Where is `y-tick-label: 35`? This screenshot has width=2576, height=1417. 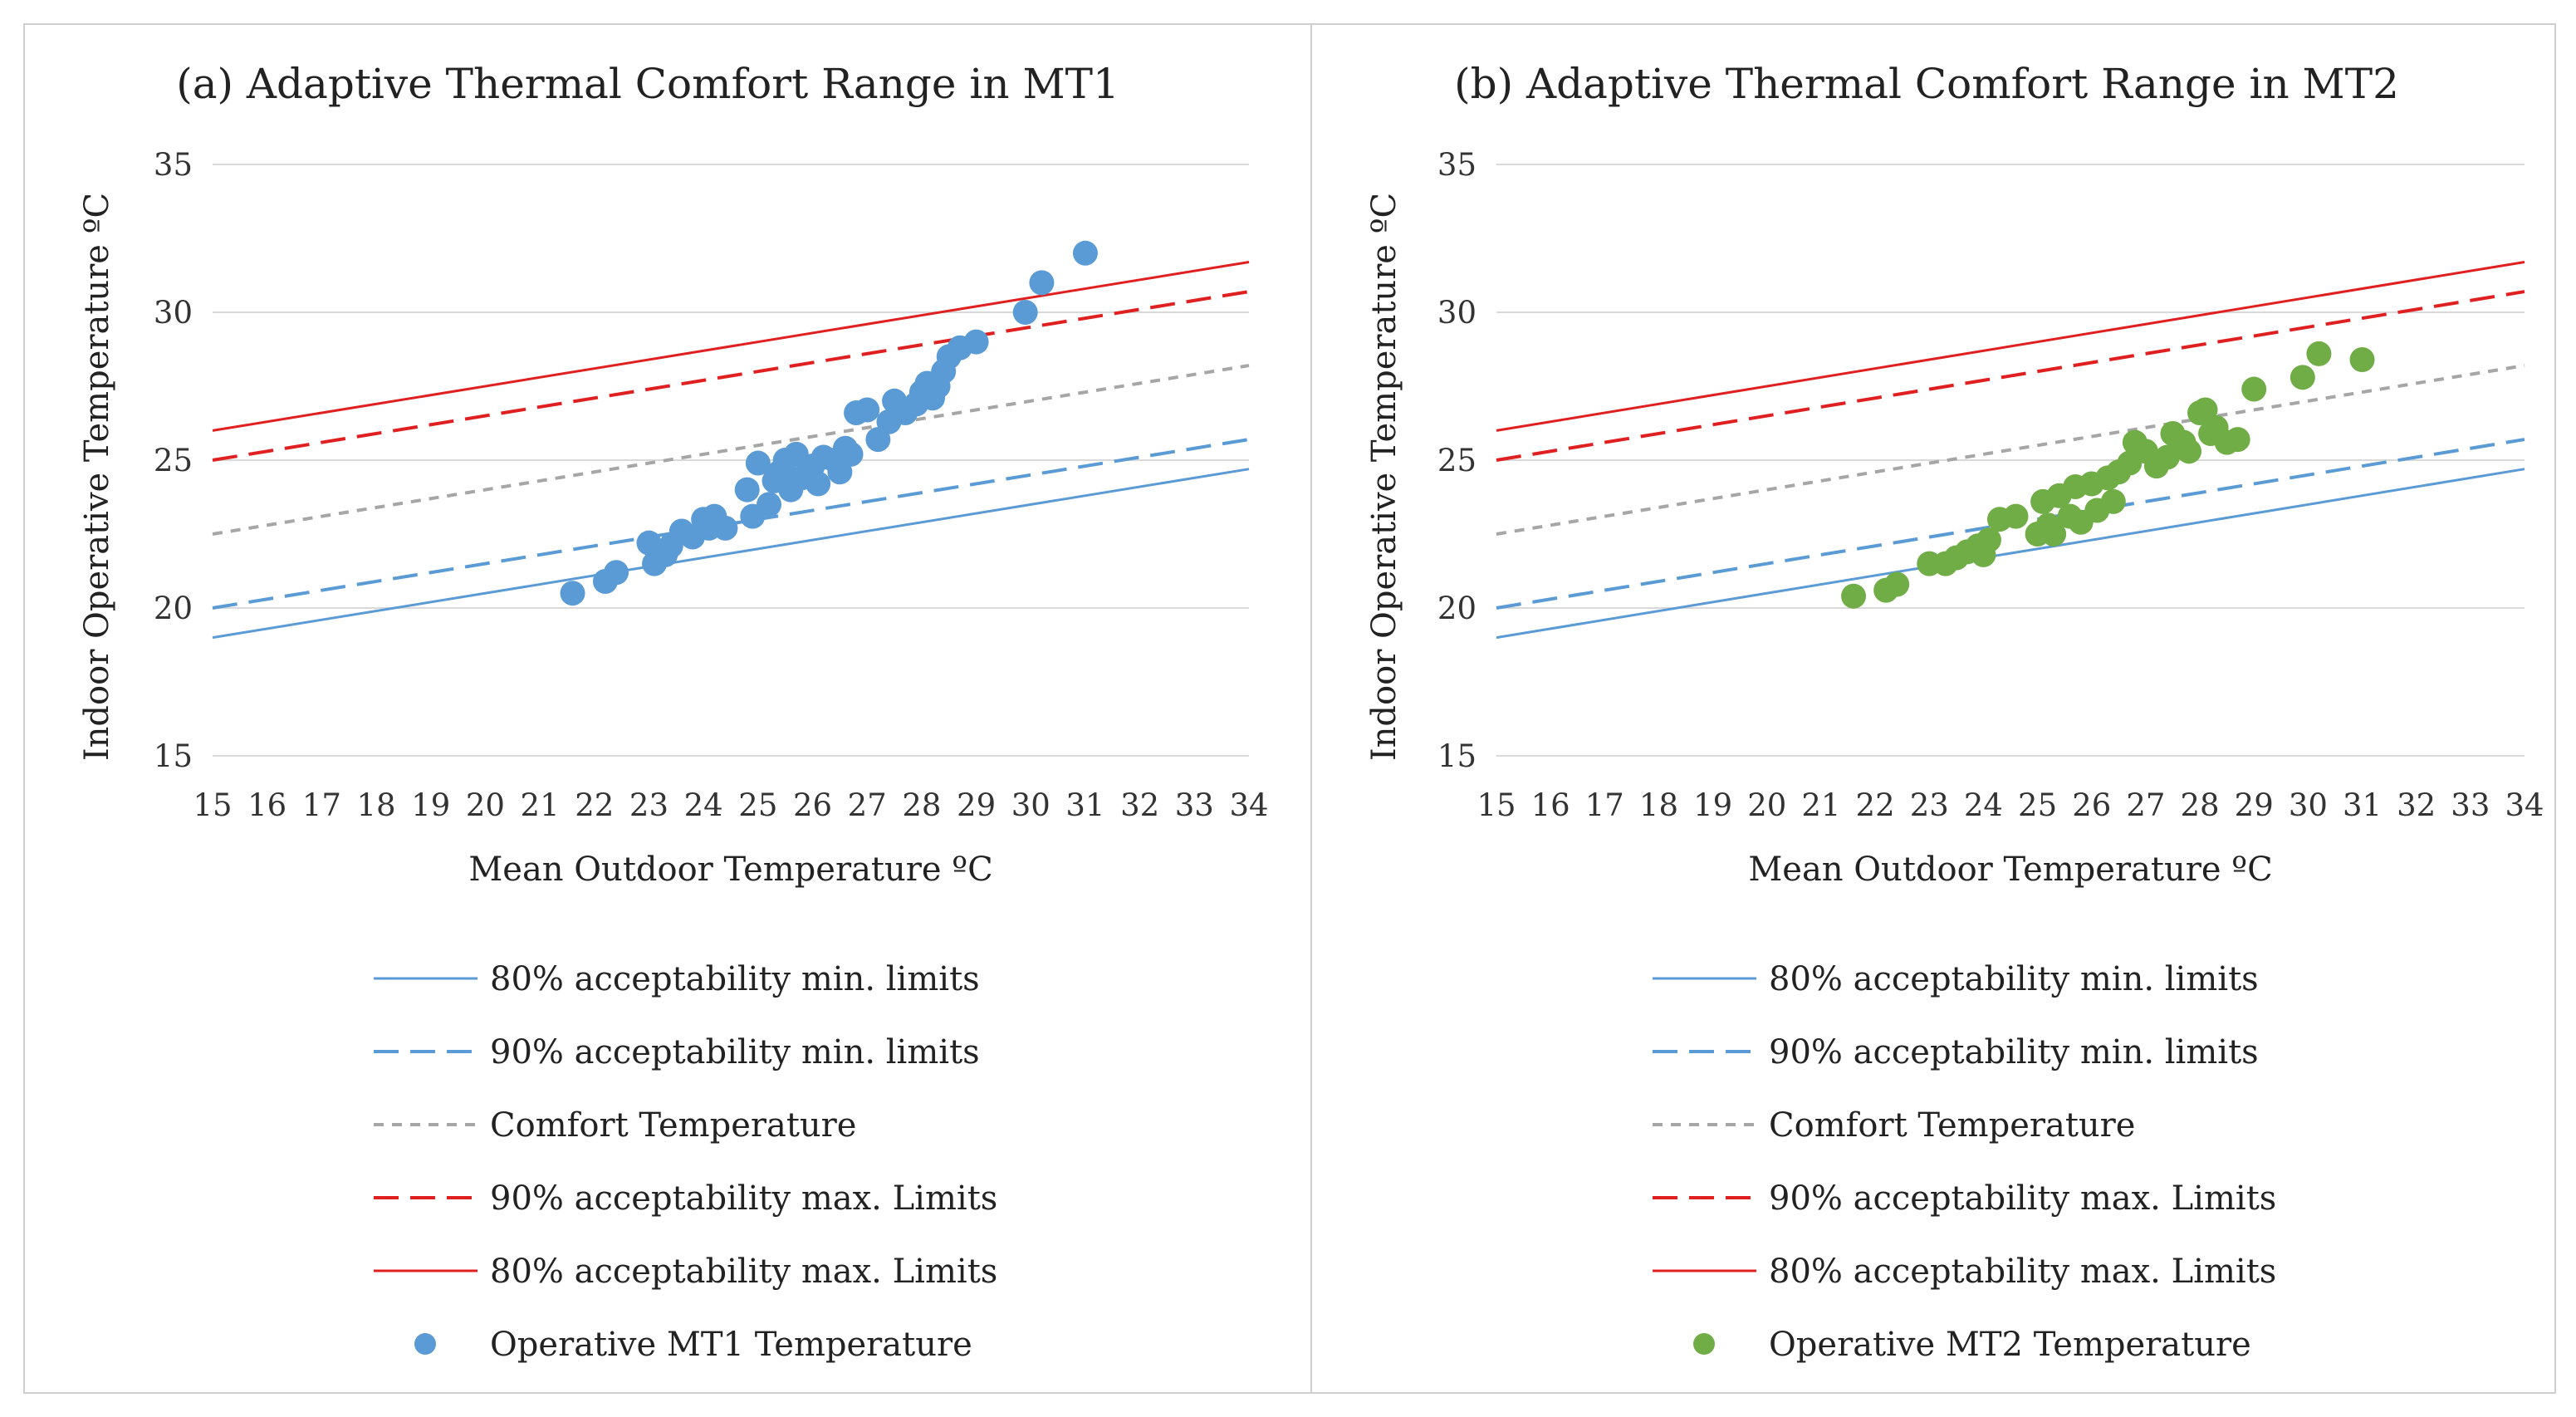 y-tick-label: 35 is located at coordinates (173, 165).